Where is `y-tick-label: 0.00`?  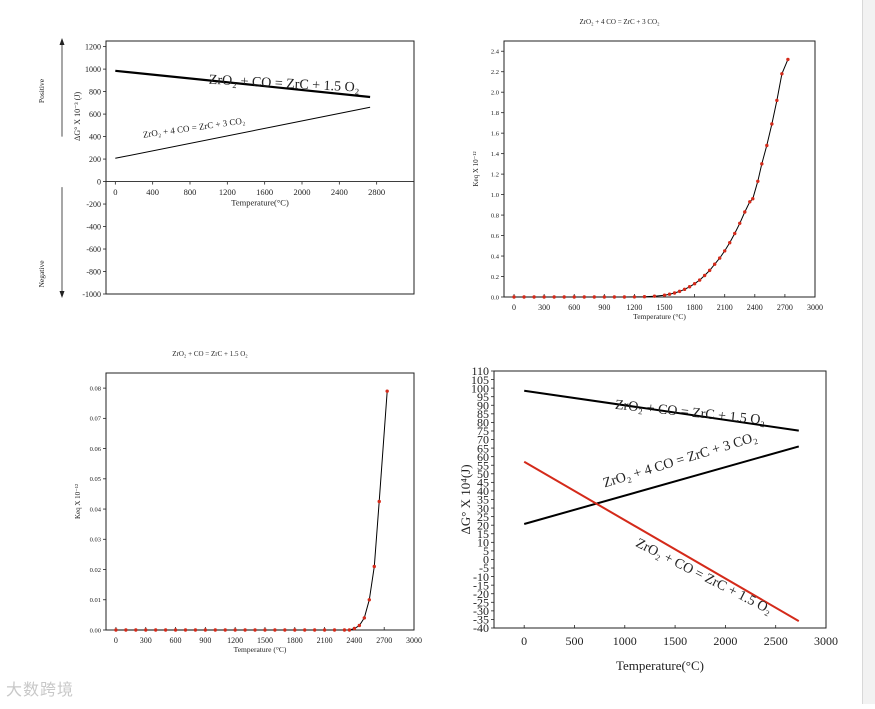 y-tick-label: 0.00 is located at coordinates (95, 630).